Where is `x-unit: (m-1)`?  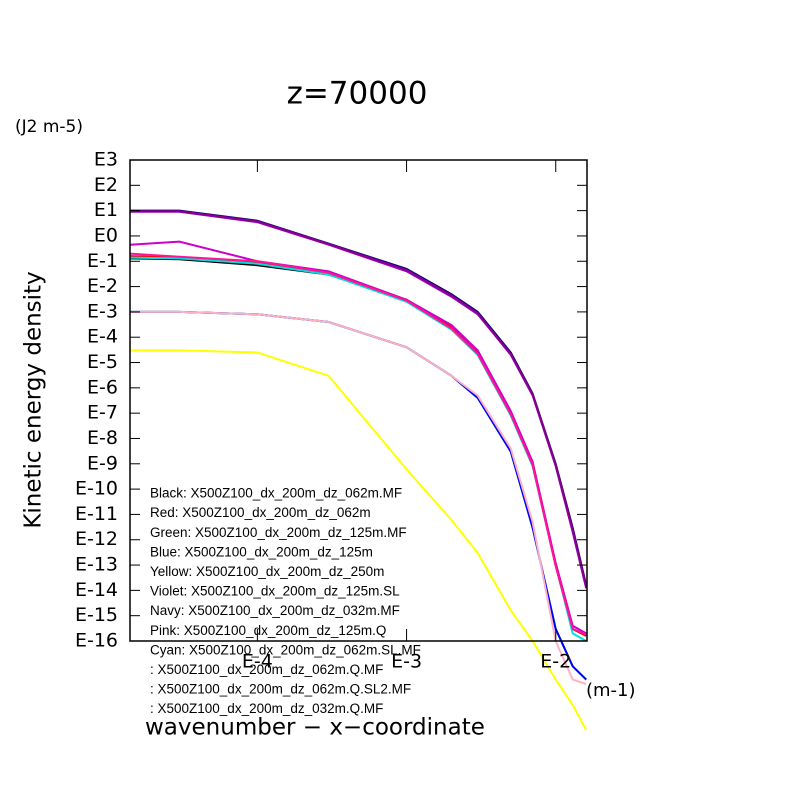
x-unit: (m-1) is located at coordinates (611, 690).